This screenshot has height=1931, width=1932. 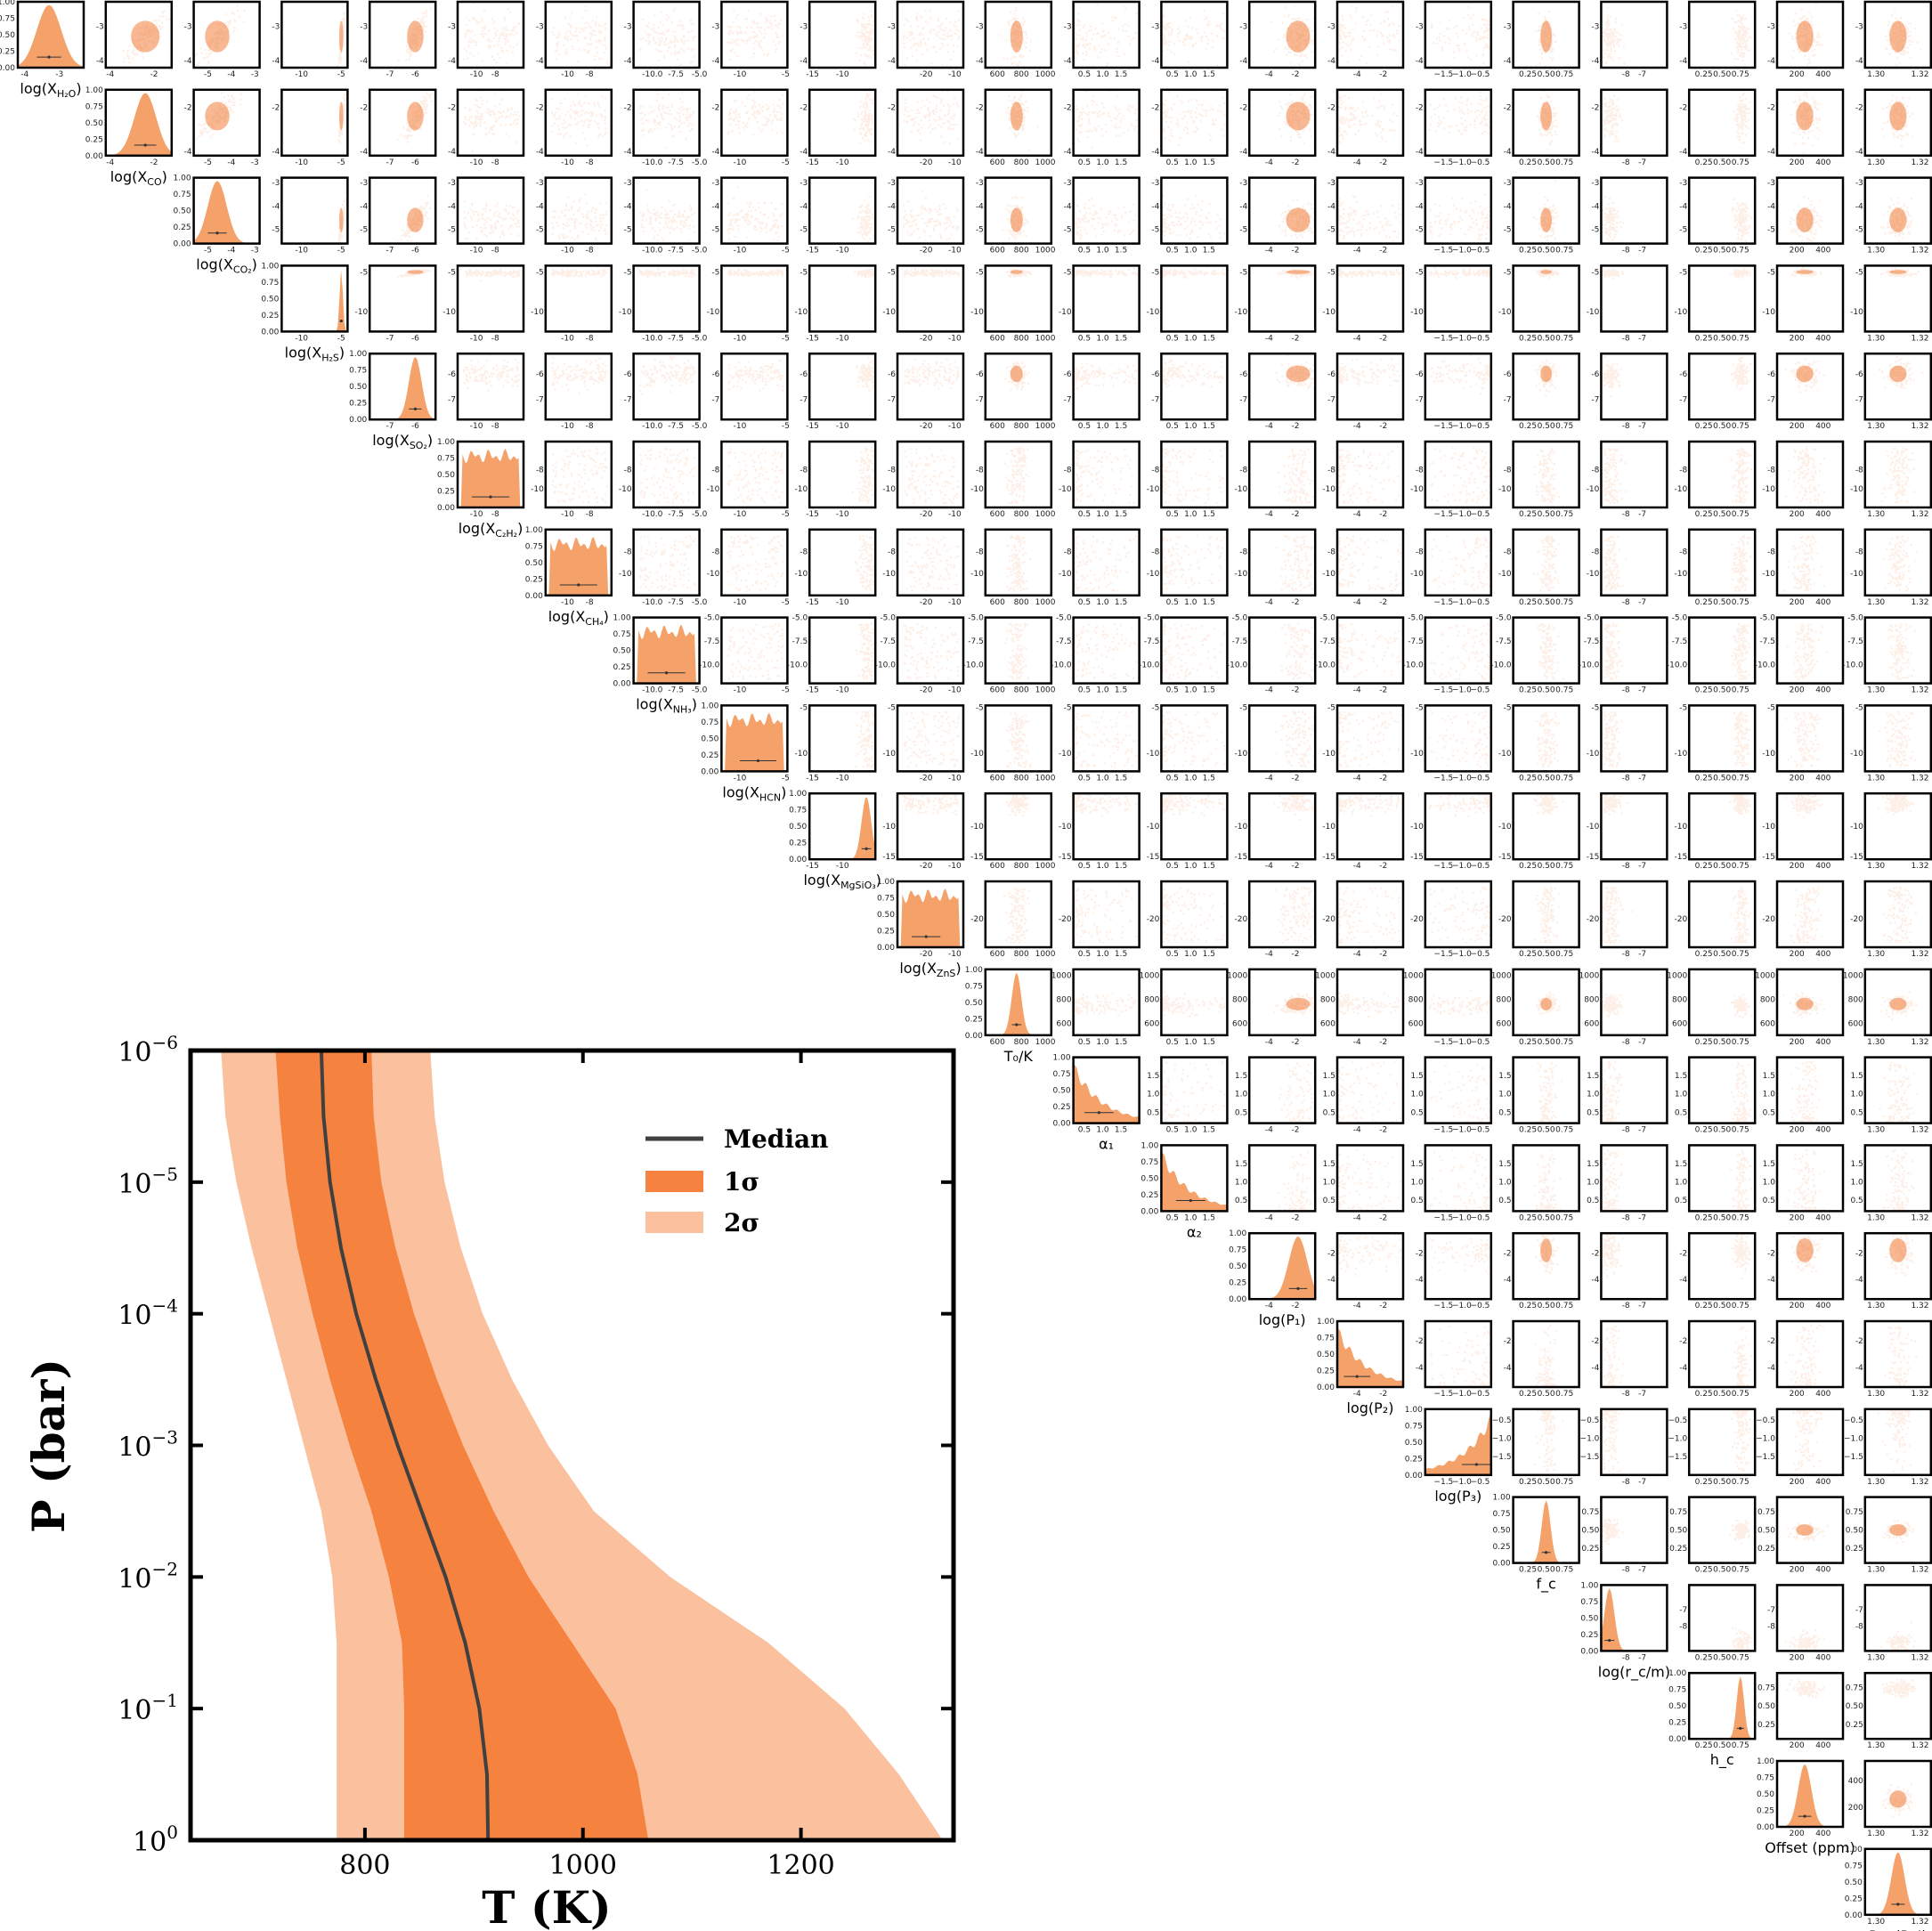 What do you see at coordinates (1704, 514) in the screenshot?
I see `x-tick: 0.25` at bounding box center [1704, 514].